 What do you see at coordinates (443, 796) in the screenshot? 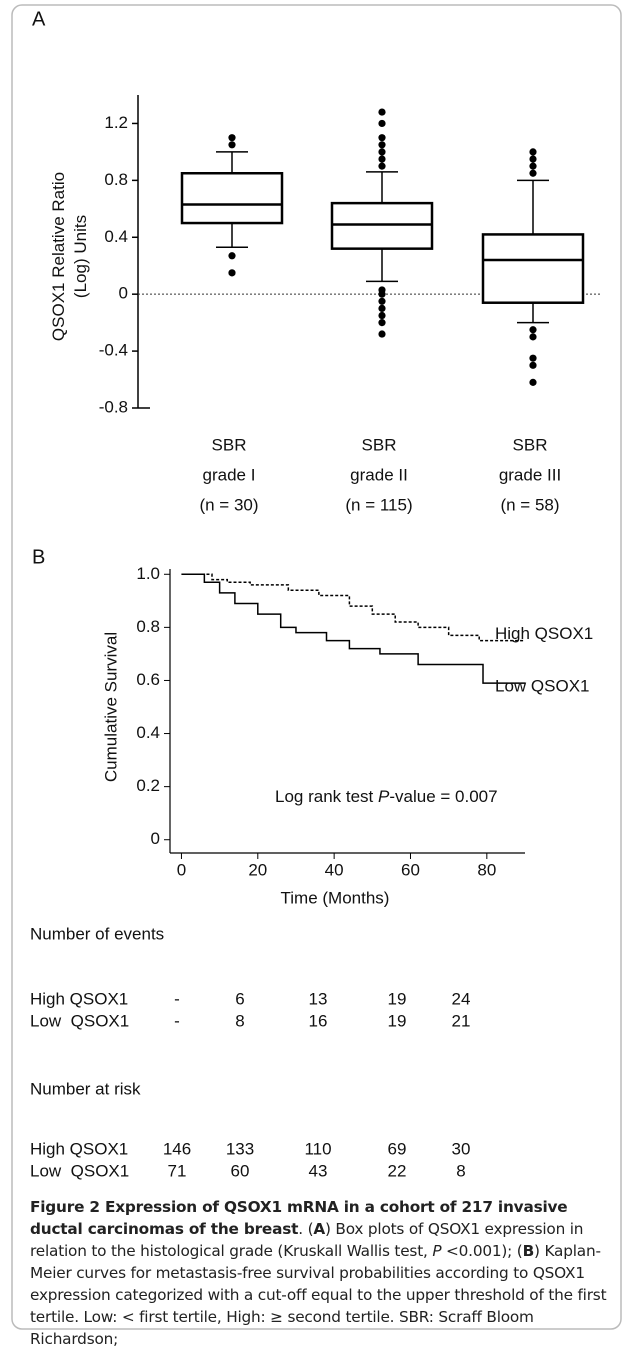
I see `annotation-part: -value = 0.007` at bounding box center [443, 796].